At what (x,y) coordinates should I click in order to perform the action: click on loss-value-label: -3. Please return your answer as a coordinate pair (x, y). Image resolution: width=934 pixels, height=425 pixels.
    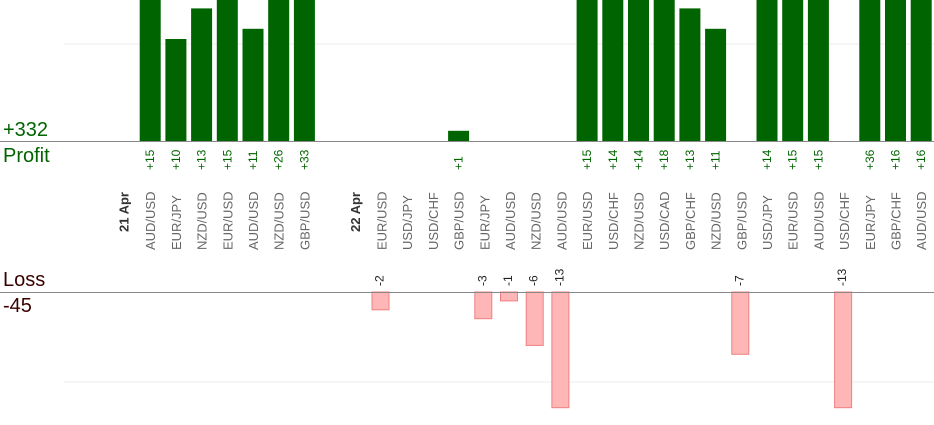
    Looking at the image, I should click on (482, 280).